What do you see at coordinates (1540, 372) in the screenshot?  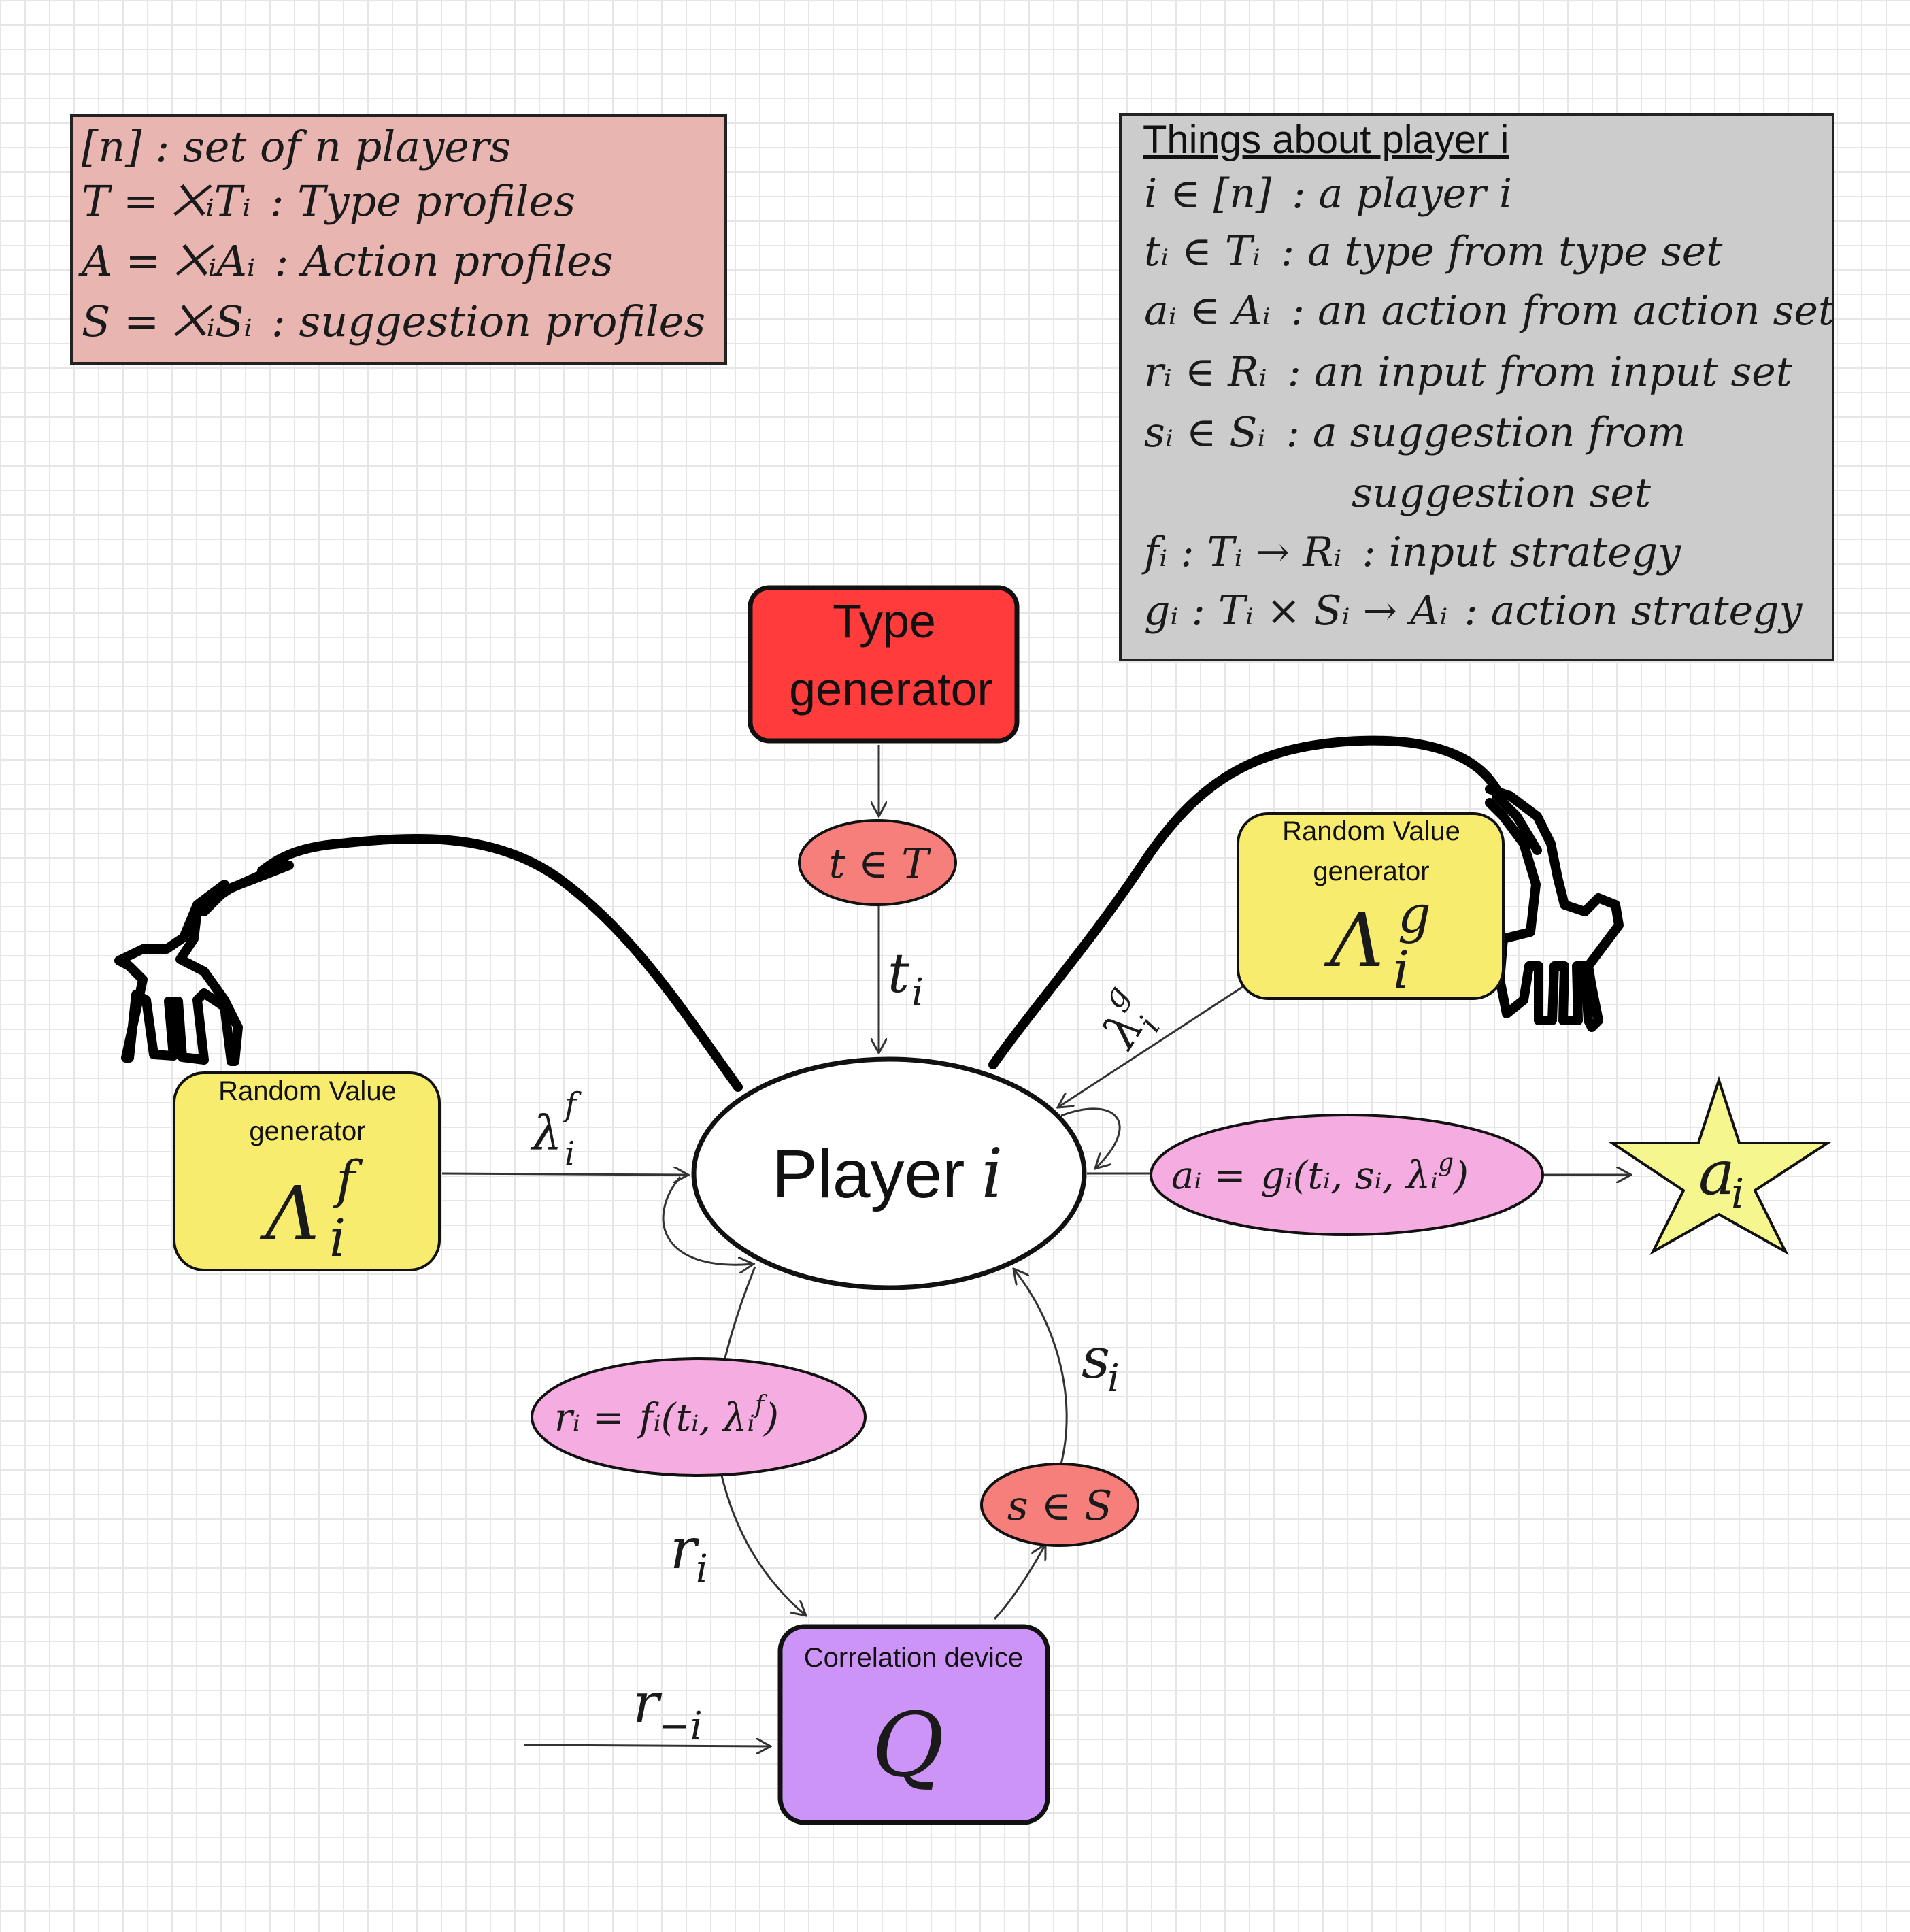 I see `legend-input-text: : an input from input set` at bounding box center [1540, 372].